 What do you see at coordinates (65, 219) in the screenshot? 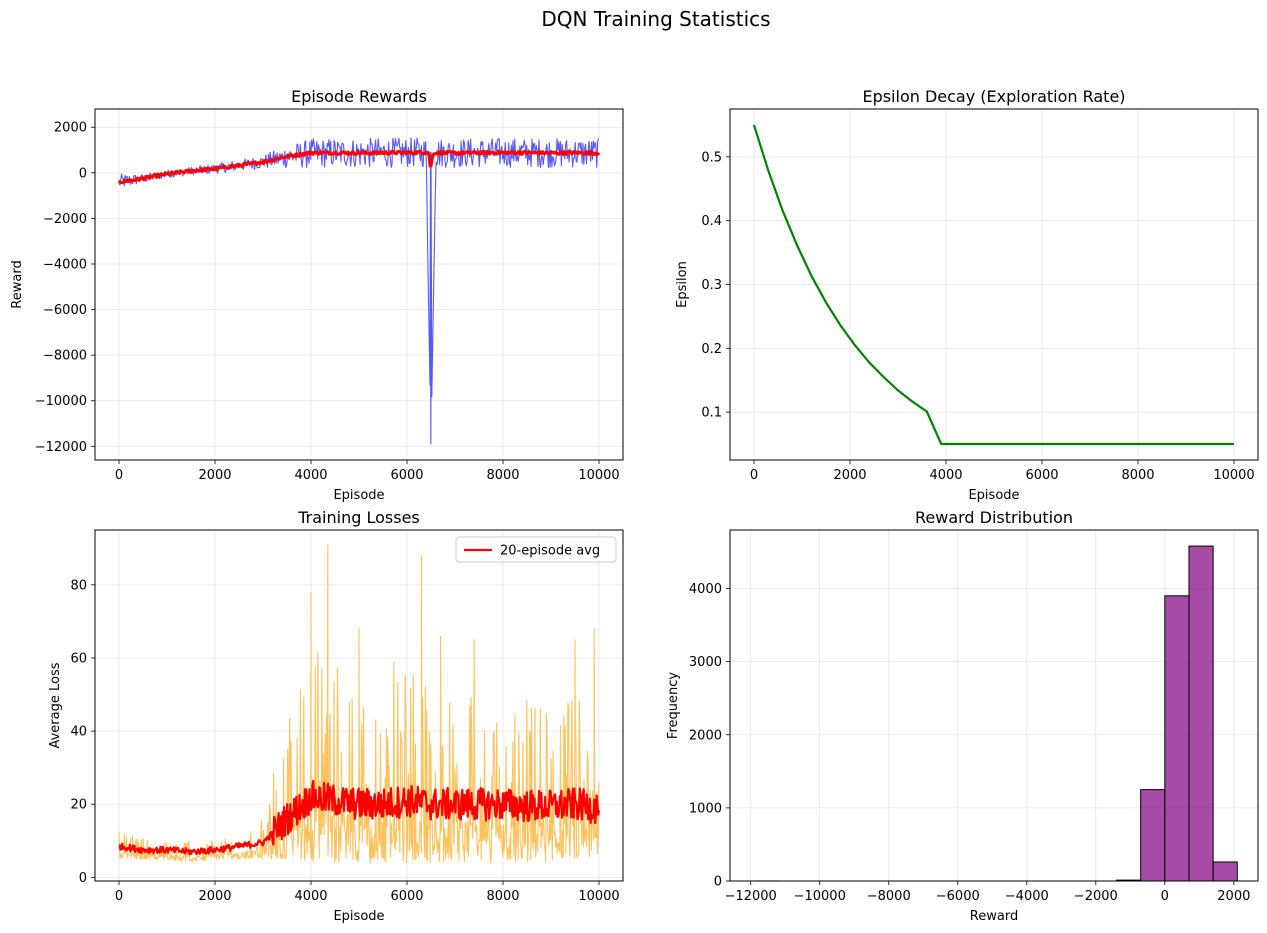
I see `y-tick-label: −2000` at bounding box center [65, 219].